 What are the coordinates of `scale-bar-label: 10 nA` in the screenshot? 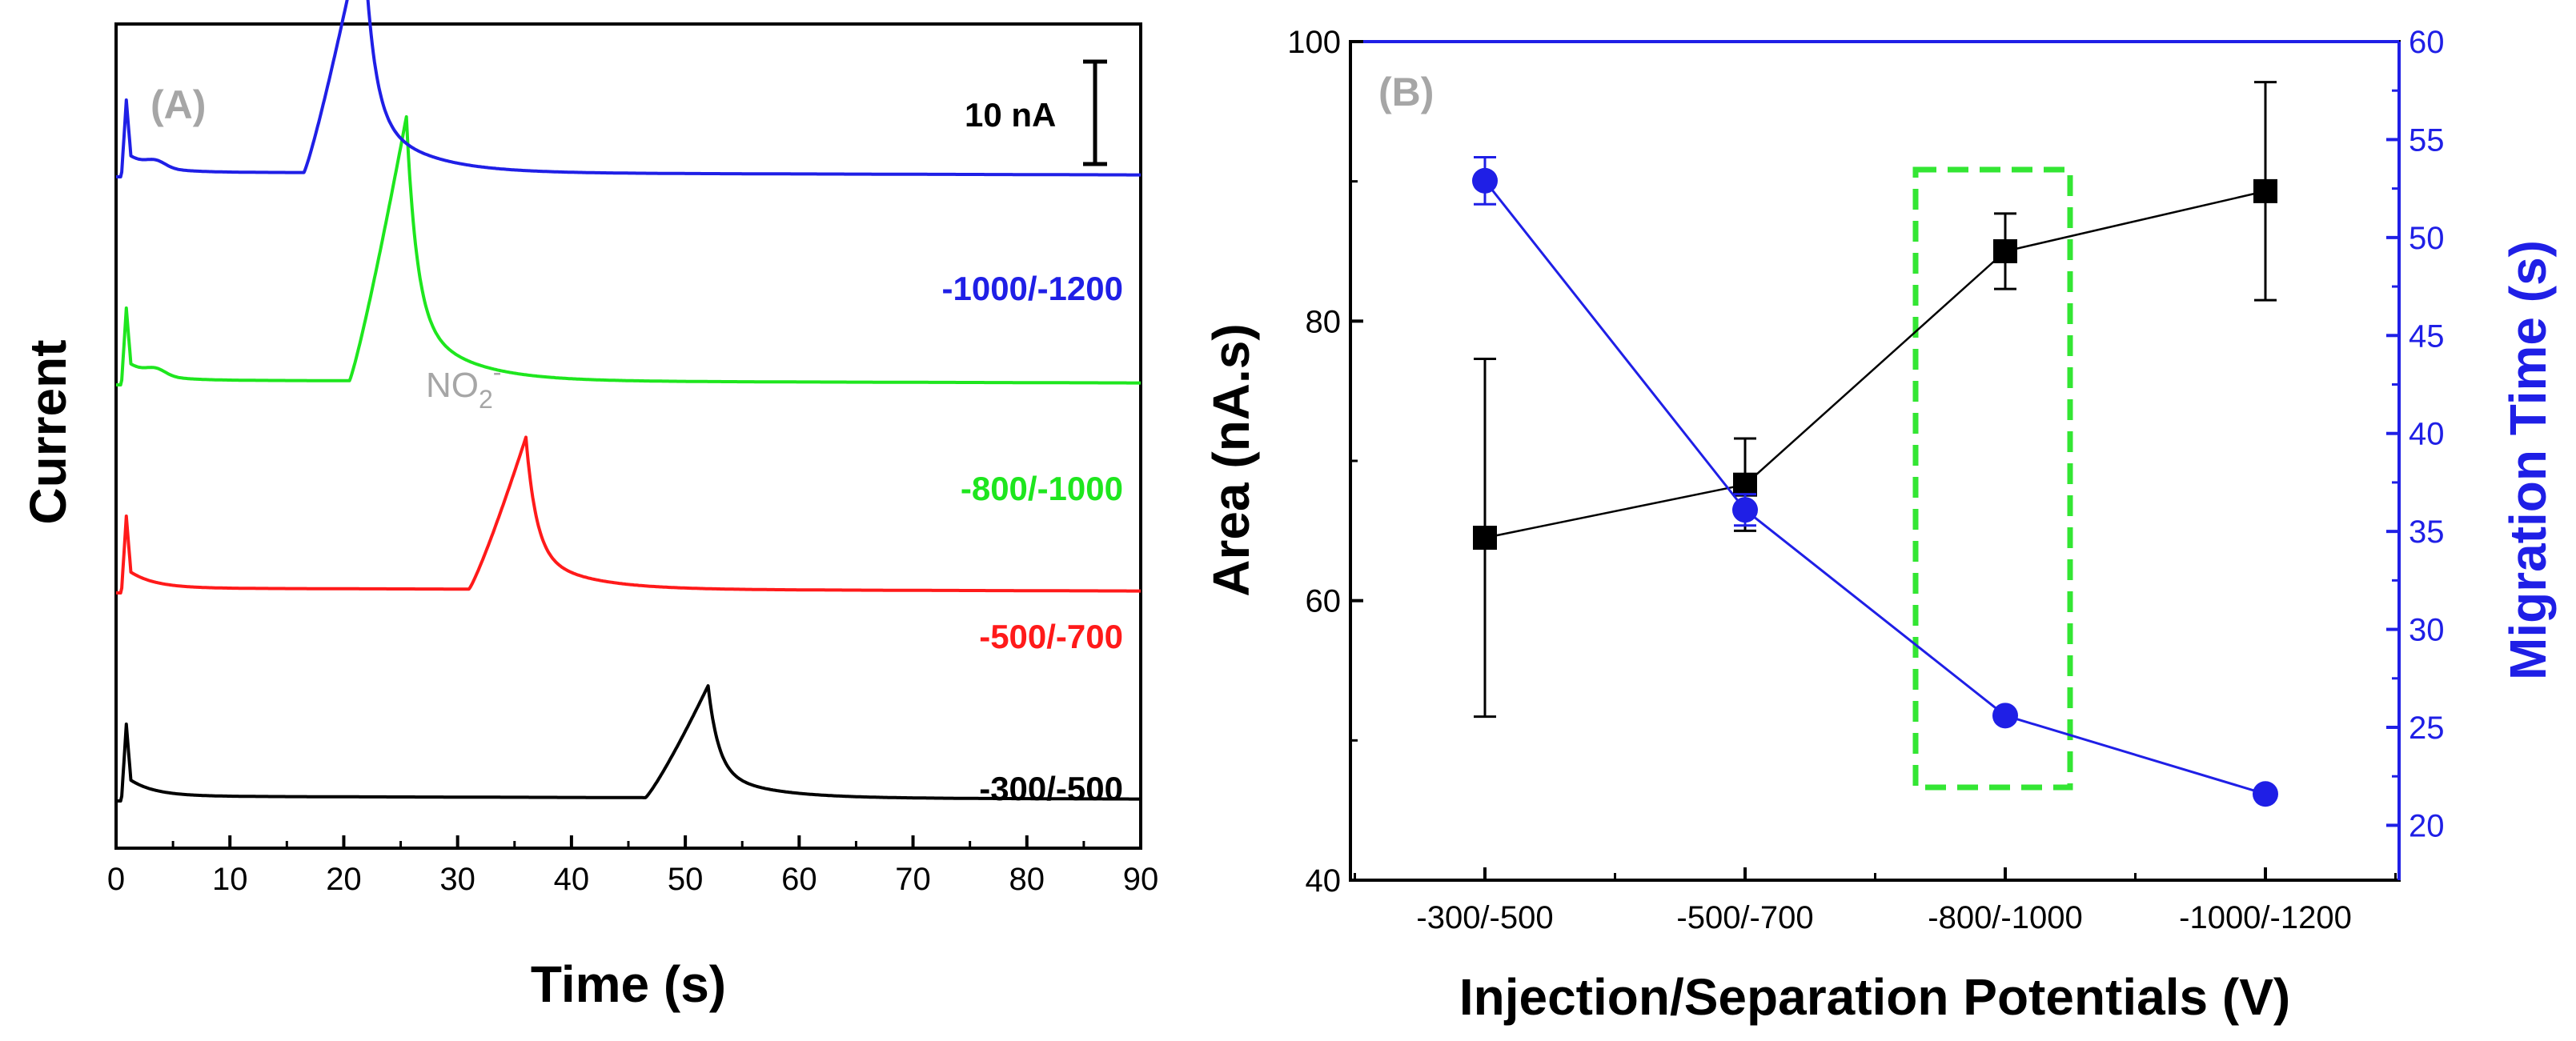 It's located at (1010, 115).